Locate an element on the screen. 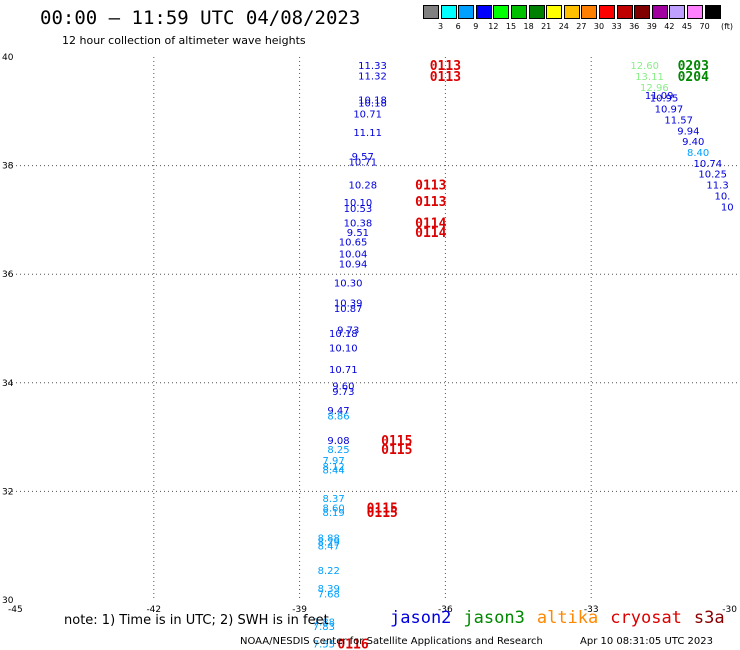 The width and height of the screenshot is (740, 650). mission-s3a: s3a is located at coordinates (709, 618).